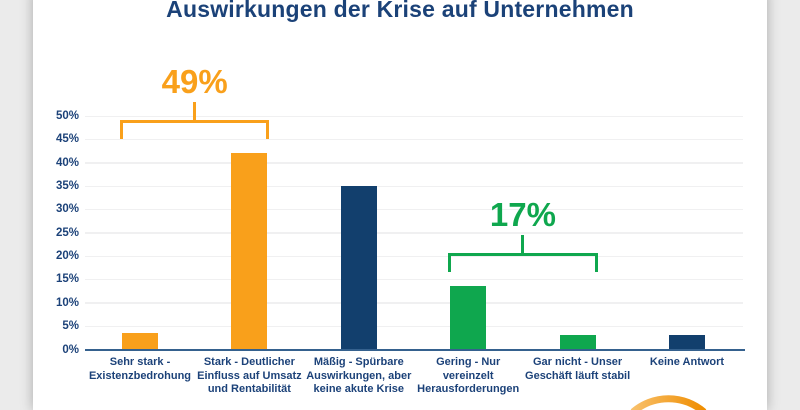 The height and width of the screenshot is (410, 800). Describe the element at coordinates (400, 11) in the screenshot. I see `chart-title: Auswirkungen der Krise auf Unternehmen` at that location.